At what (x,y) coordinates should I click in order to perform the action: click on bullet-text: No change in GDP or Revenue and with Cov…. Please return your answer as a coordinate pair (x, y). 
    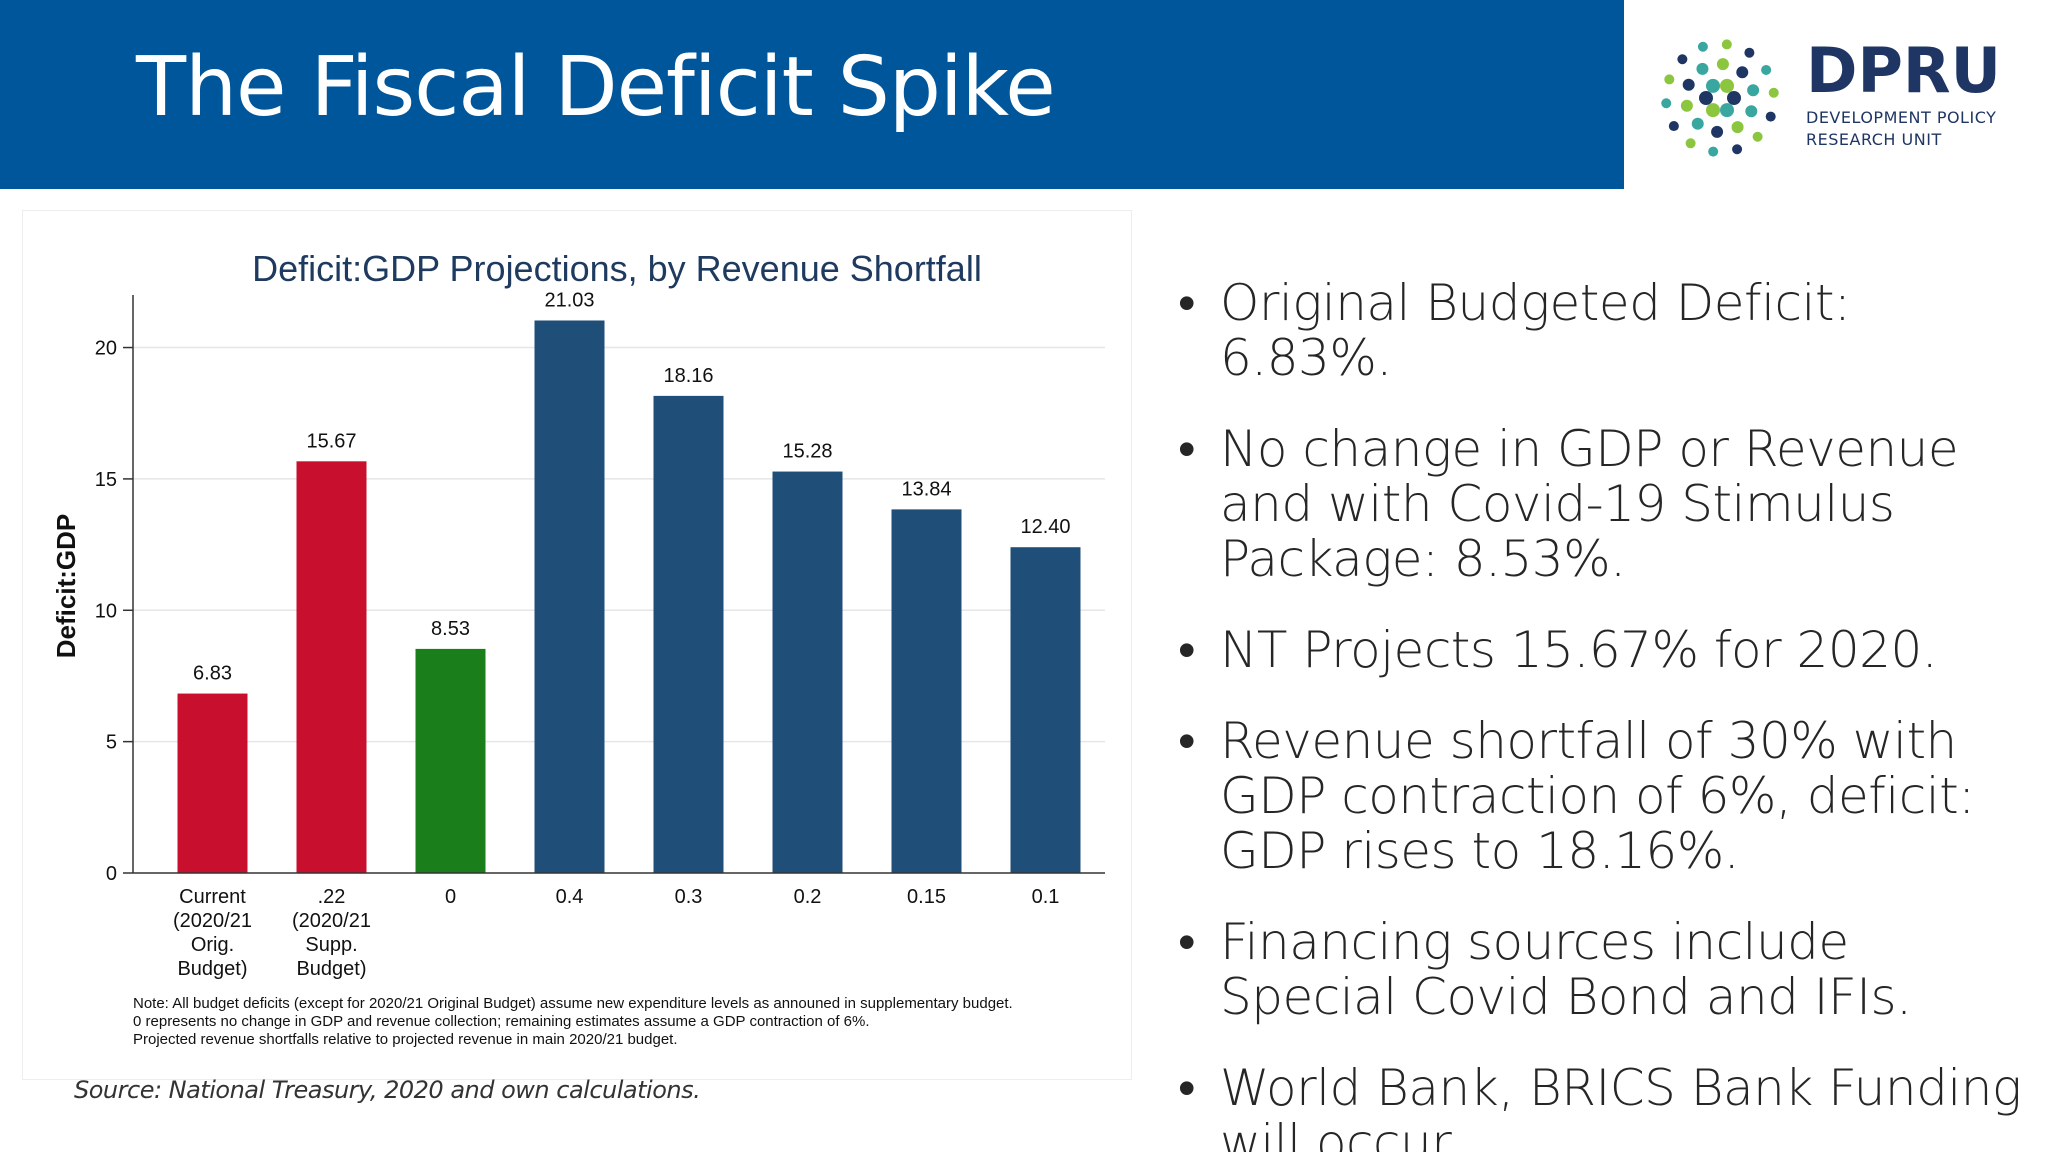
    Looking at the image, I should click on (1589, 504).